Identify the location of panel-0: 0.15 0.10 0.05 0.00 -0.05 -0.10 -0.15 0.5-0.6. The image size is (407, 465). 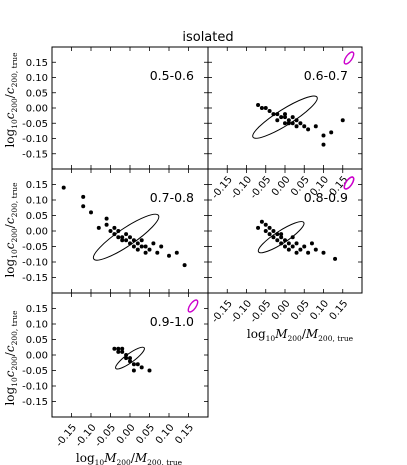
(115, 108).